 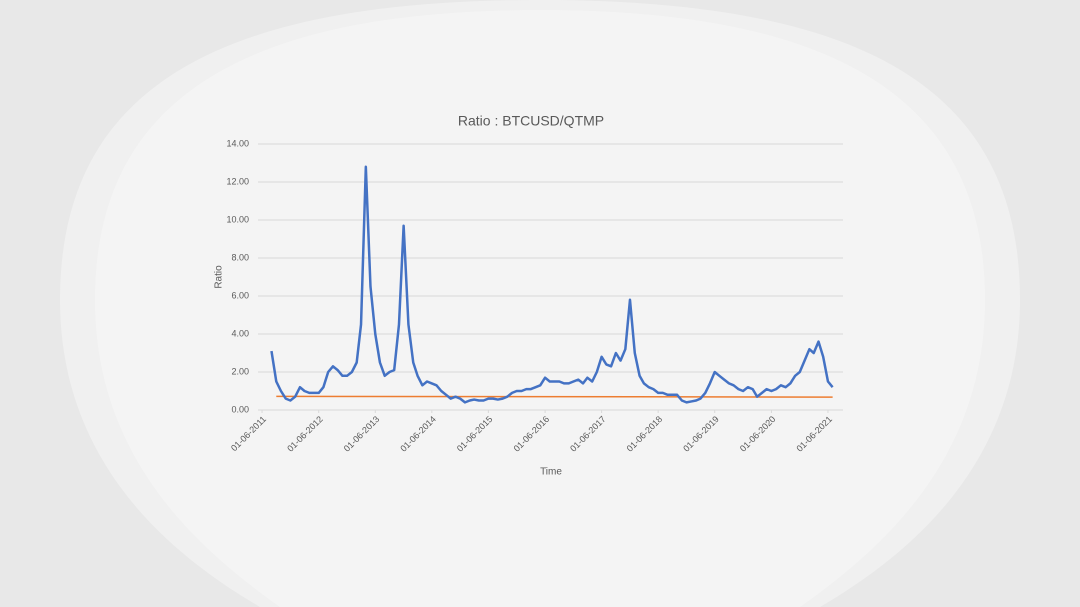 I want to click on y-tick-label: 0.00, so click(x=240, y=409).